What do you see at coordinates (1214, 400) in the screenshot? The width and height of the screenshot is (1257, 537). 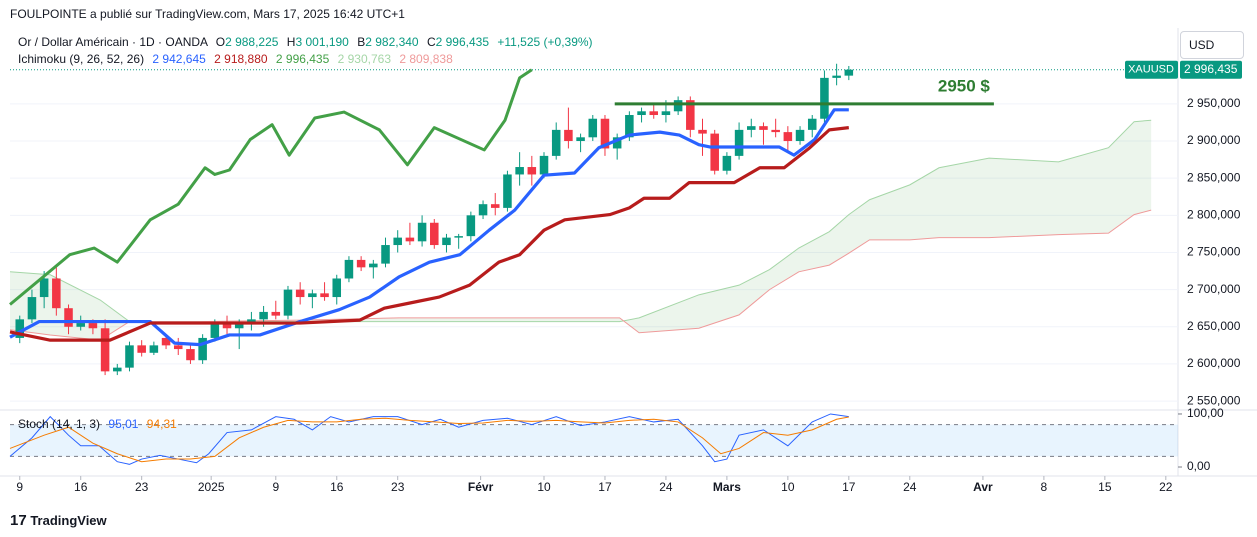 I see `y-tick-label: 2 550,000` at bounding box center [1214, 400].